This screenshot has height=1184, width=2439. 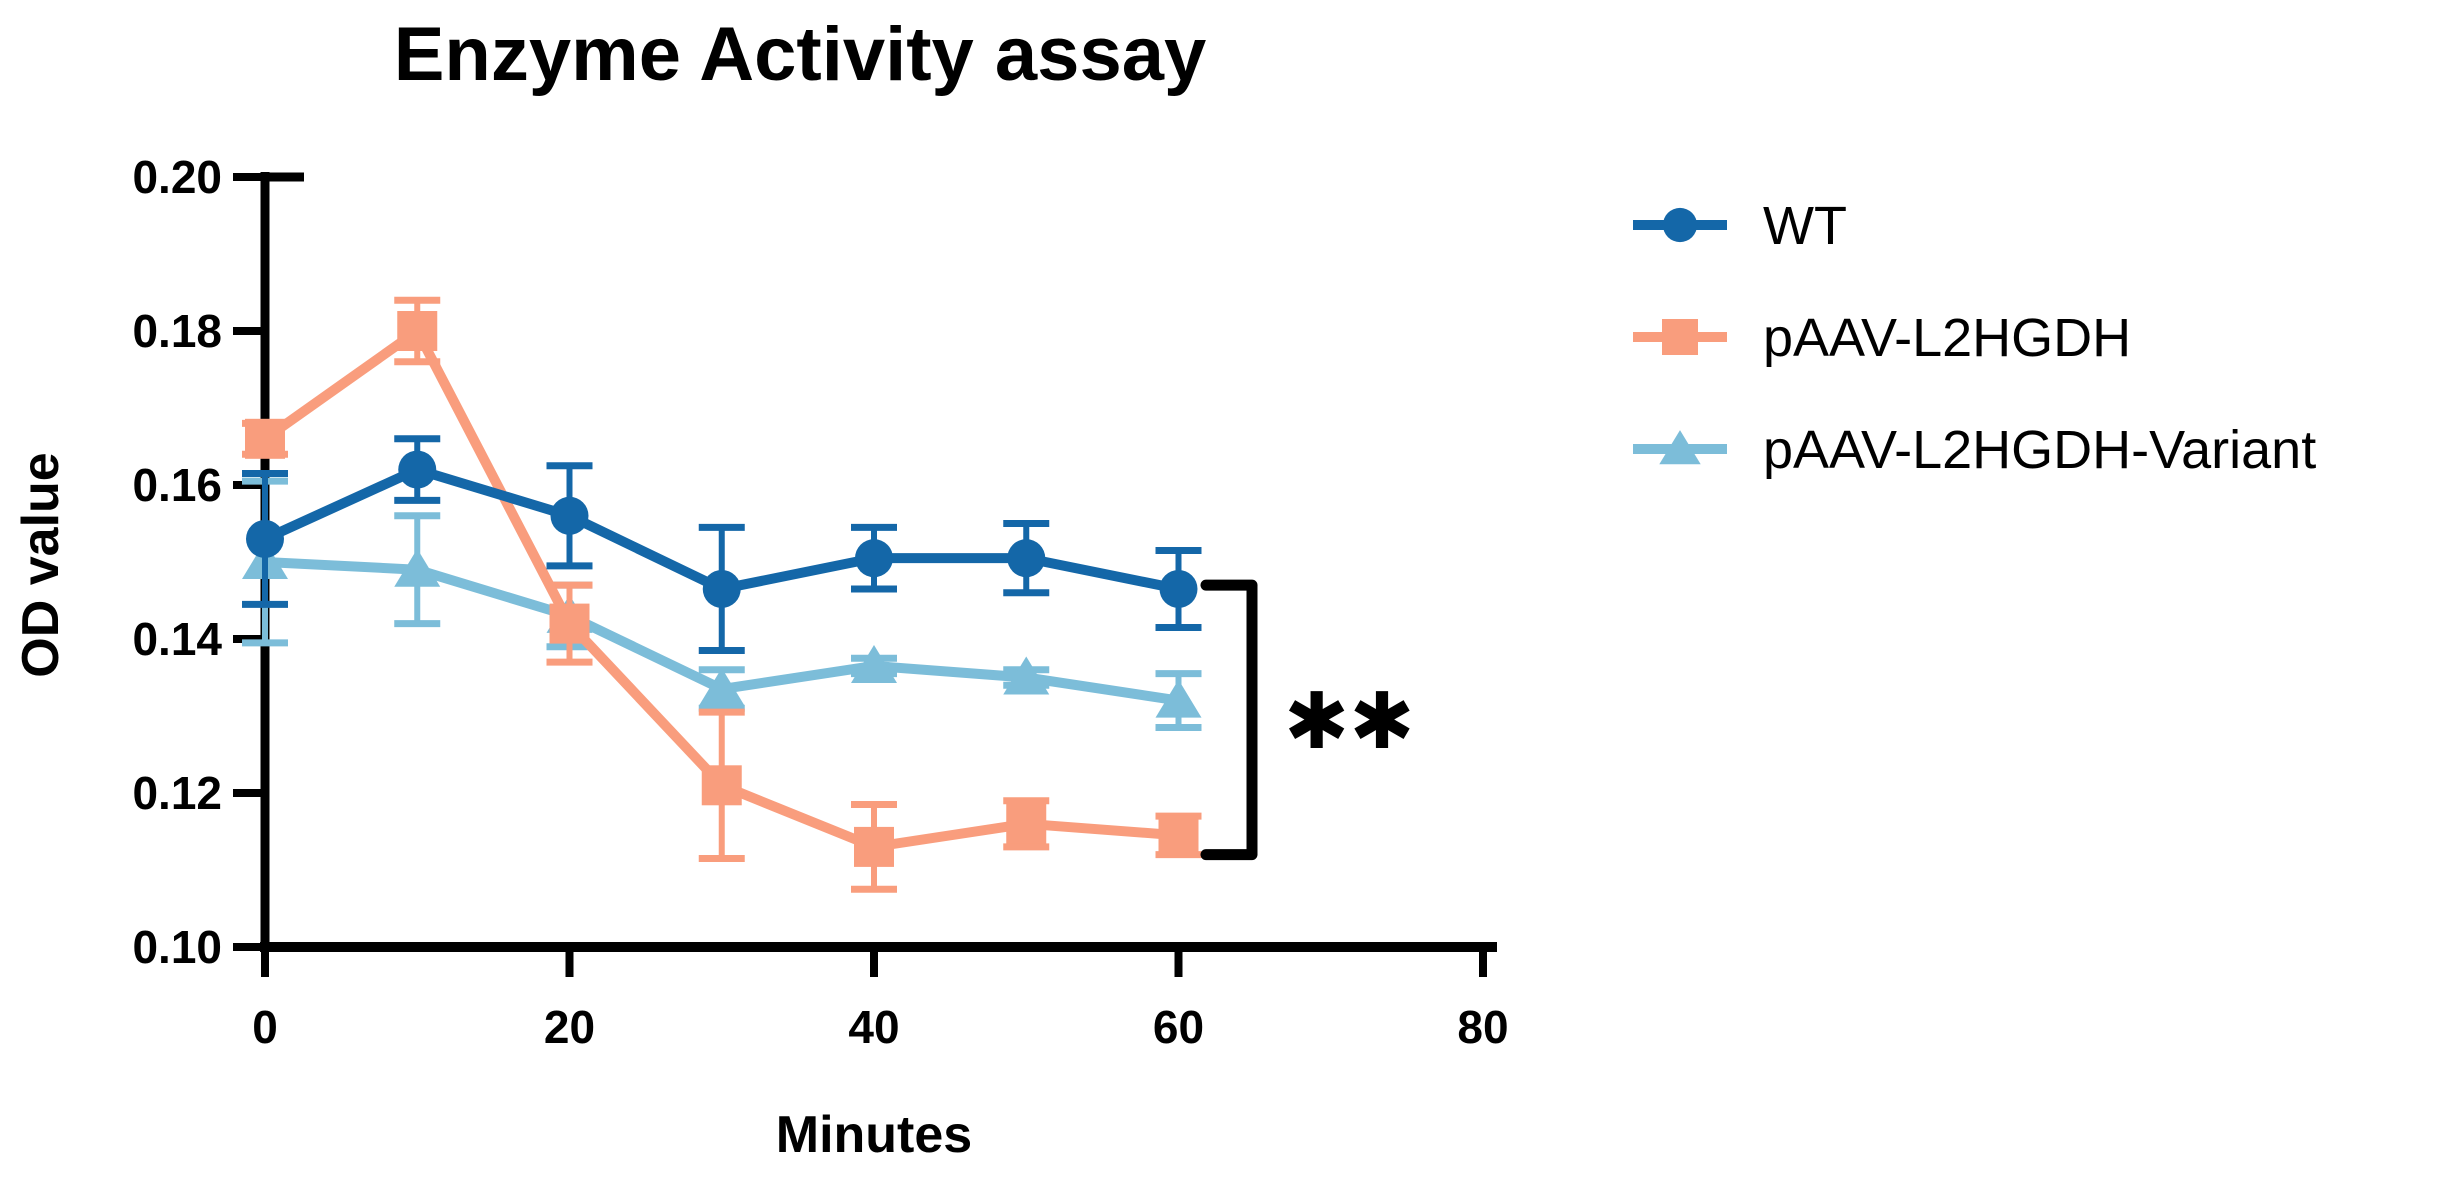 I want to click on x-tick-label: 40, so click(x=873, y=1027).